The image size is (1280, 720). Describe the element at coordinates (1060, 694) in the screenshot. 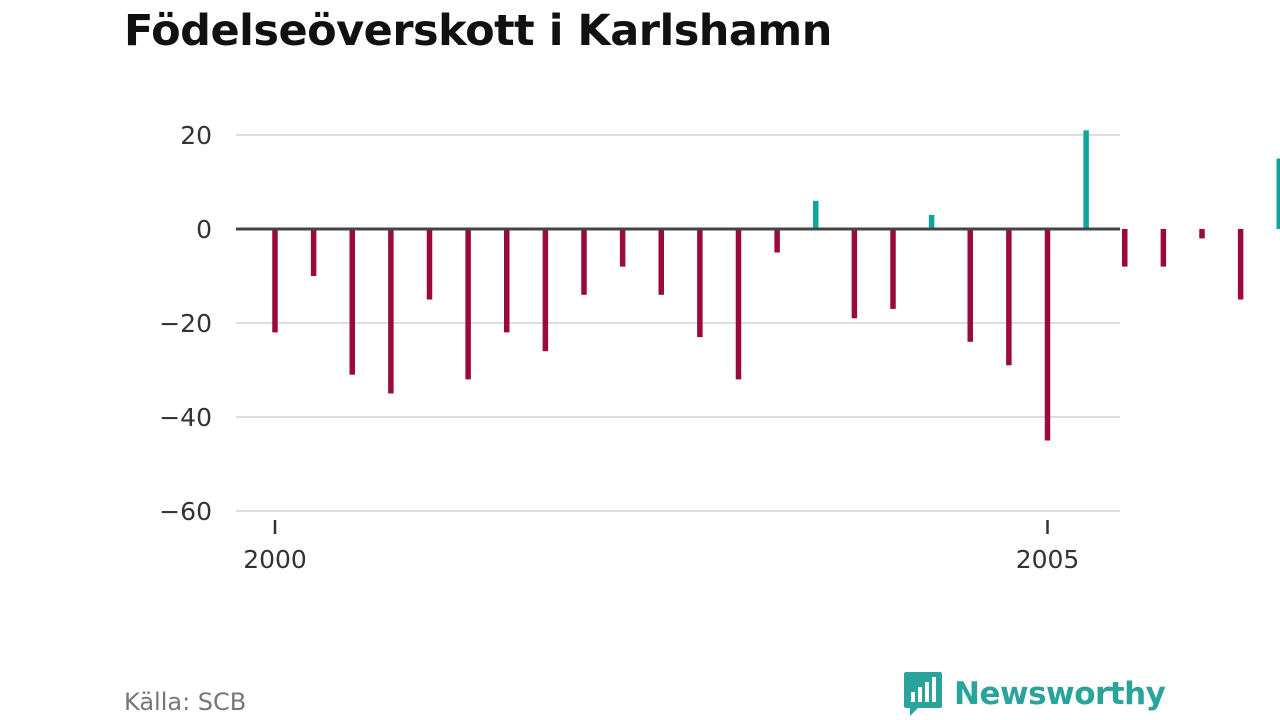

I see `brand-name: Newsworthy` at that location.